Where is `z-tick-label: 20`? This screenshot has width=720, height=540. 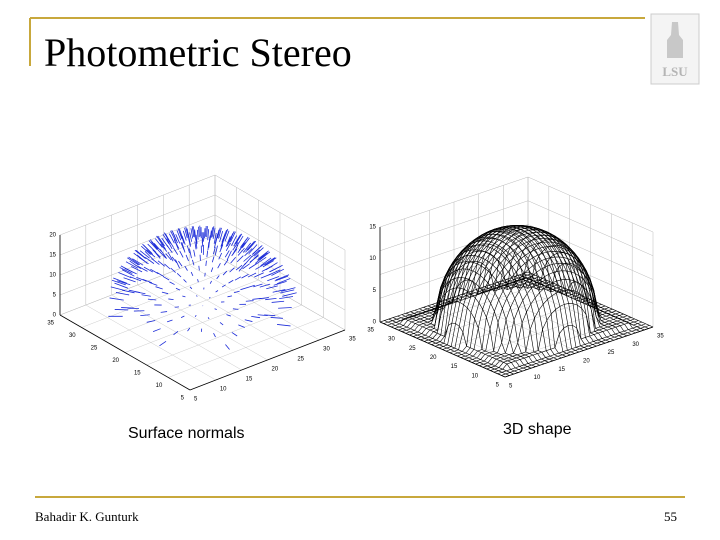
z-tick-label: 20 is located at coordinates (52, 236).